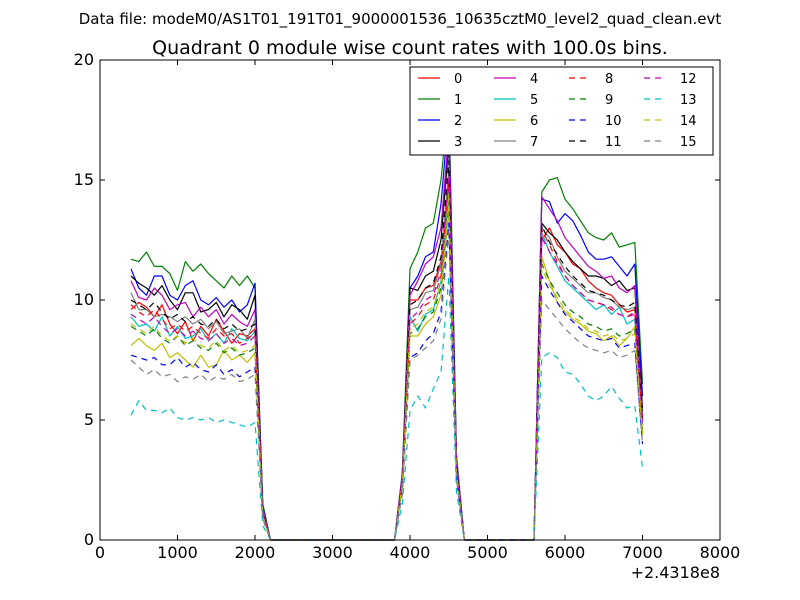  Describe the element at coordinates (458, 79) in the screenshot. I see `legend-label-0: 0` at that location.